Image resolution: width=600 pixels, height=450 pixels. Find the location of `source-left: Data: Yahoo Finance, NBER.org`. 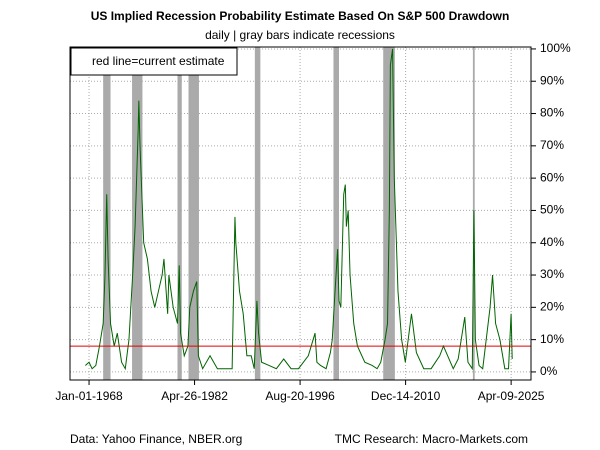

source-left: Data: Yahoo Finance, NBER.org is located at coordinates (156, 439).